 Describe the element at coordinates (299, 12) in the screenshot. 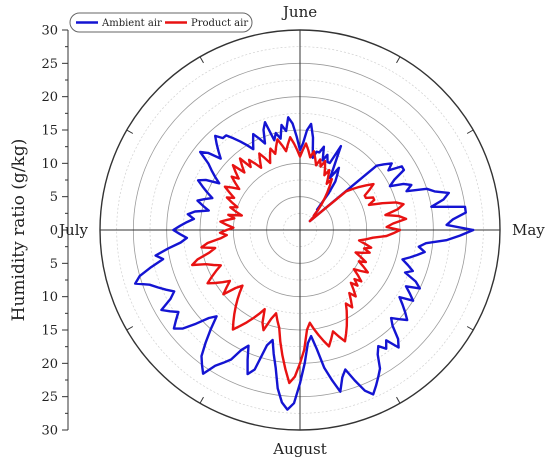

I see `month-label-june: June` at that location.